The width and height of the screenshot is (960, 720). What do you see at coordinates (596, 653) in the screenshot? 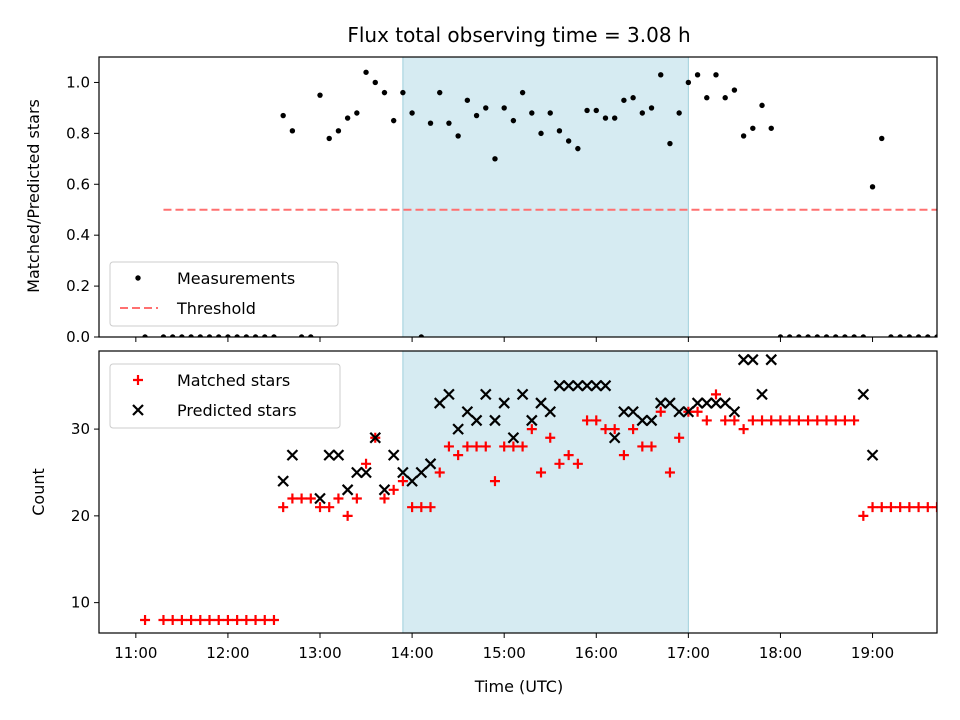
I see `x-tick-label: 16:00` at bounding box center [596, 653].